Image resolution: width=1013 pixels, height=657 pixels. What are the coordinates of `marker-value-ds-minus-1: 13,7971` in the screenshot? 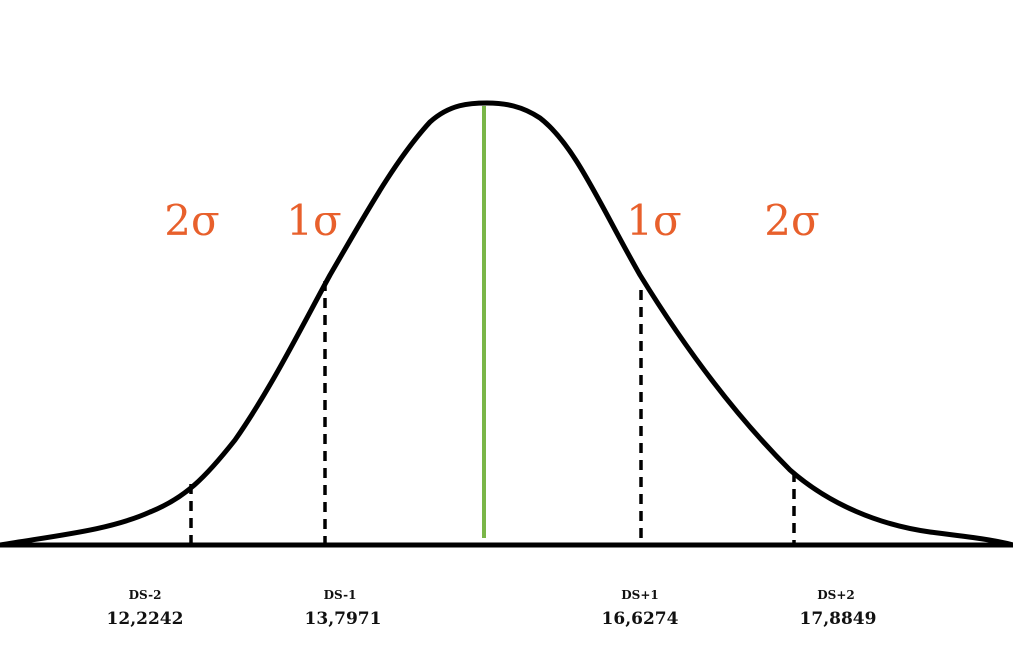 It's located at (343, 619).